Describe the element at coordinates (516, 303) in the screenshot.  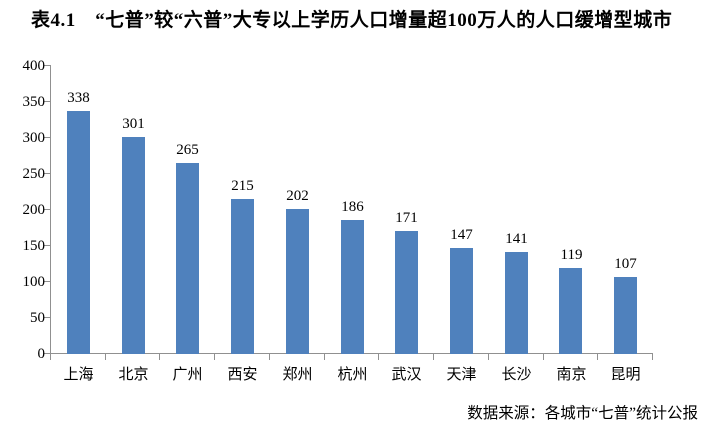
I see `bar-长沙` at that location.